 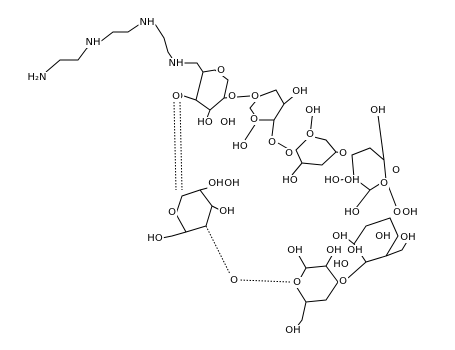 I want to click on atom-label: H₂N, so click(x=36, y=77).